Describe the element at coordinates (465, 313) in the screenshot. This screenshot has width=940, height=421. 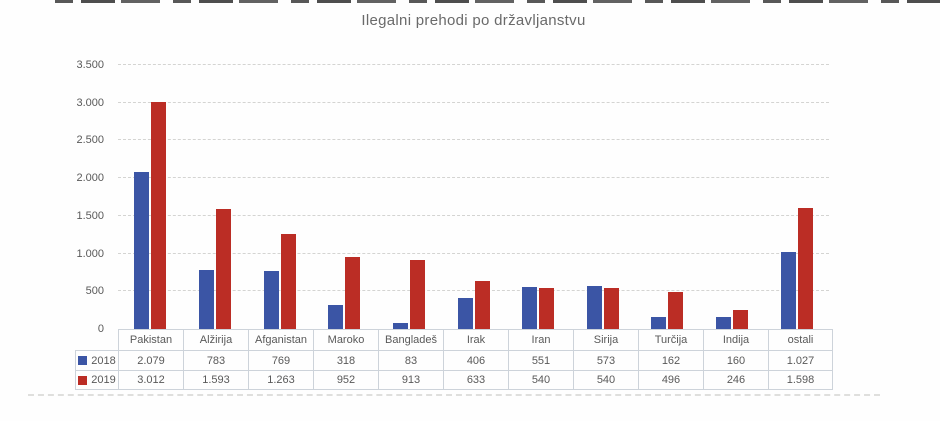
I see `bar-2018-irak` at that location.